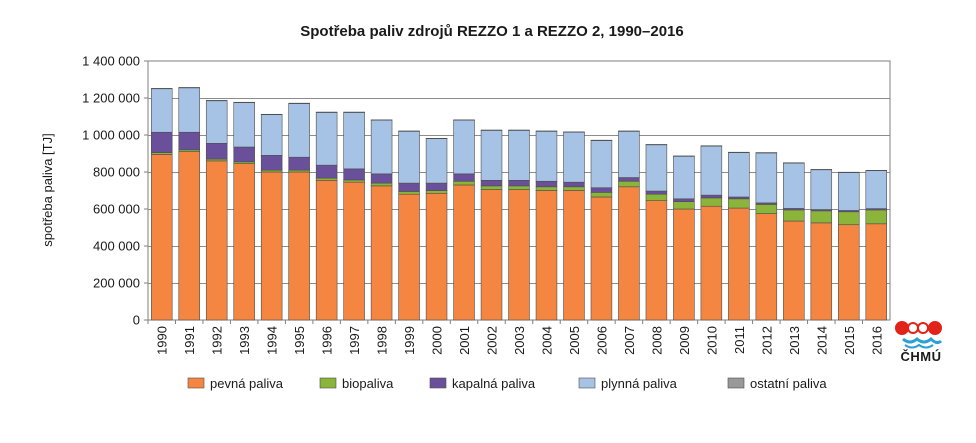 Image resolution: width=976 pixels, height=443 pixels. Describe the element at coordinates (601, 340) in the screenshot. I see `x-tick-label: 2006` at that location.